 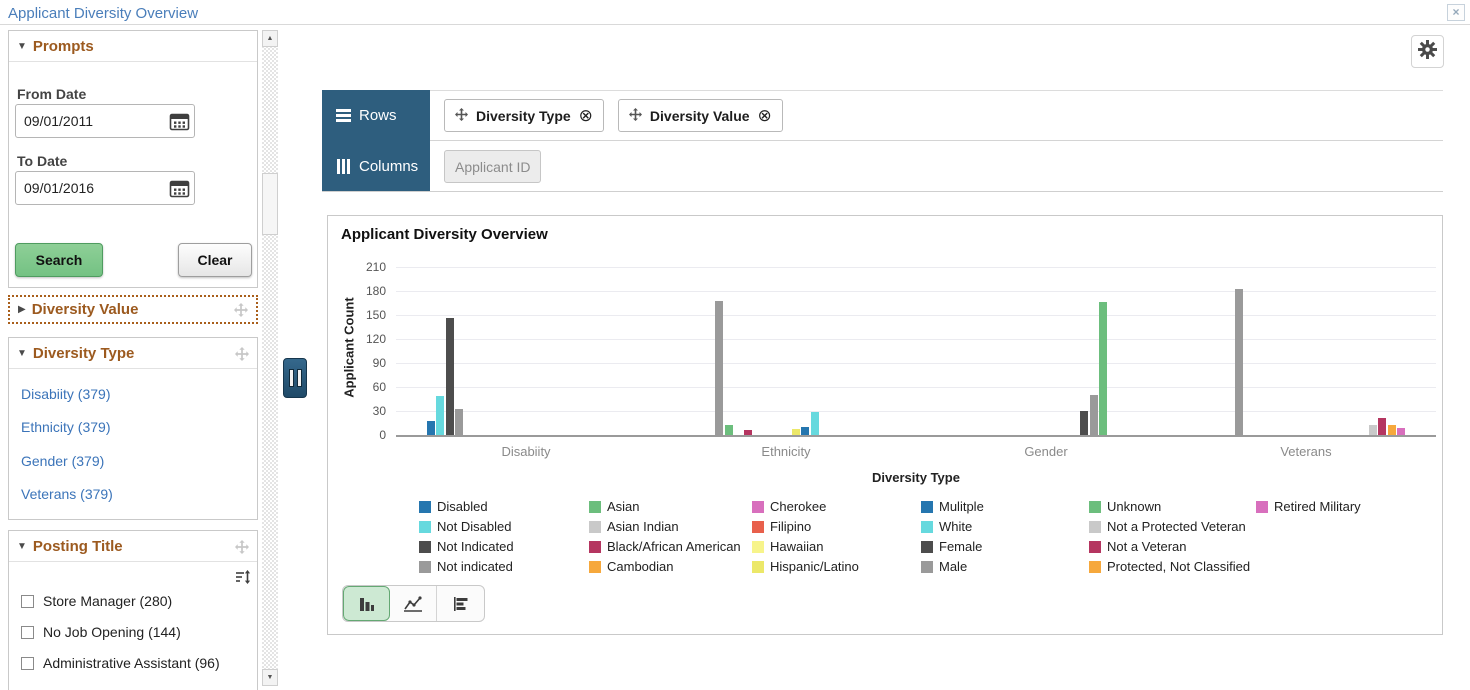 I want to click on clear-button: Clear, so click(x=215, y=260).